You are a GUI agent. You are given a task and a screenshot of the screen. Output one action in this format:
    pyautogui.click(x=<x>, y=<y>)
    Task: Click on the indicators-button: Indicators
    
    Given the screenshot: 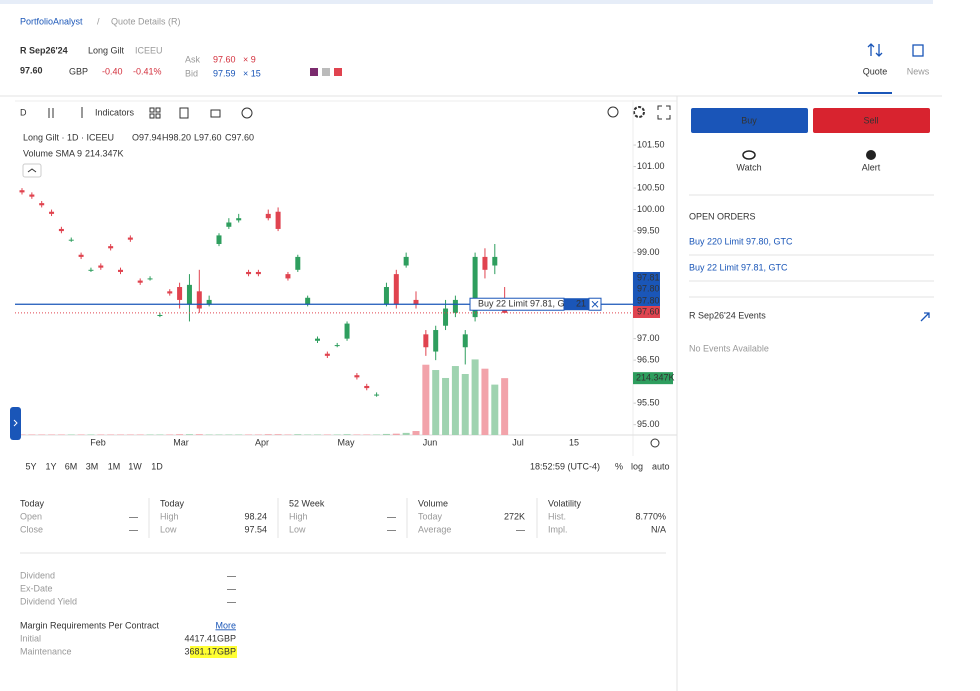 What is the action you would take?
    pyautogui.click(x=115, y=112)
    